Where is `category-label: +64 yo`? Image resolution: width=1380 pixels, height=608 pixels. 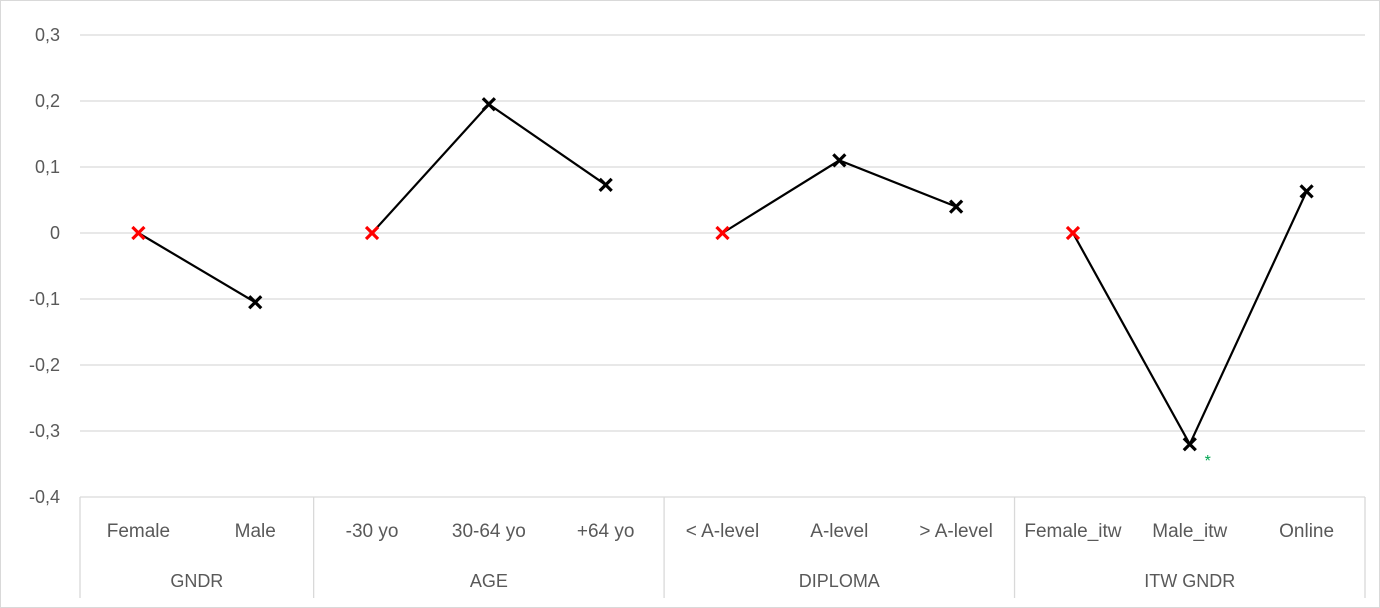 category-label: +64 yo is located at coordinates (606, 531).